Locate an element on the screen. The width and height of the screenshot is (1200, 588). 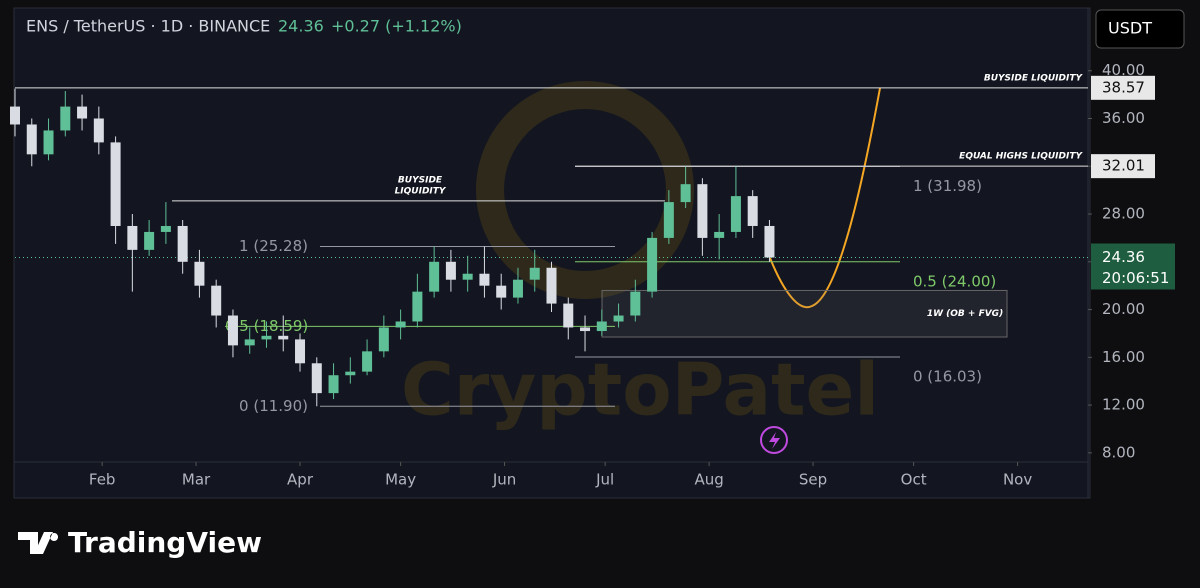
logo-text: TradingView is located at coordinates (165, 542).